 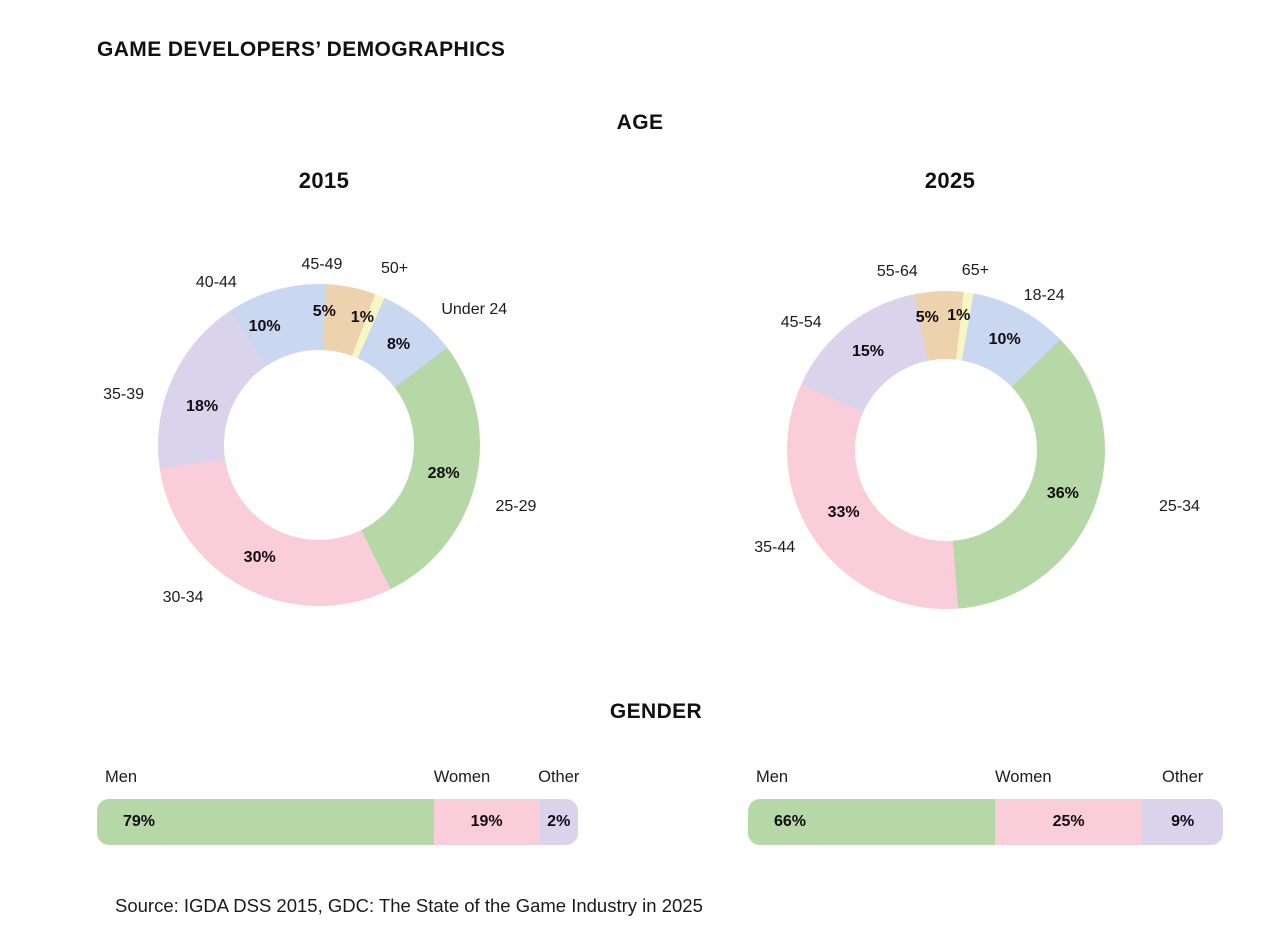 I want to click on bar-percent-value: 2%, so click(x=559, y=821).